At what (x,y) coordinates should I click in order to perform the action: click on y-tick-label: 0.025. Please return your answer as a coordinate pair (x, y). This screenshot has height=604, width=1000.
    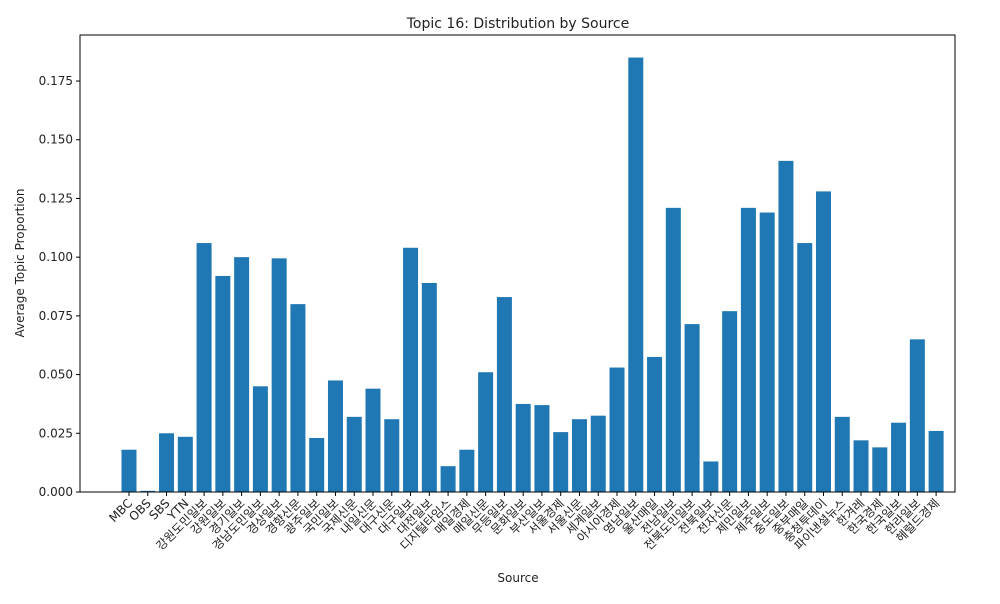
    Looking at the image, I should click on (56, 433).